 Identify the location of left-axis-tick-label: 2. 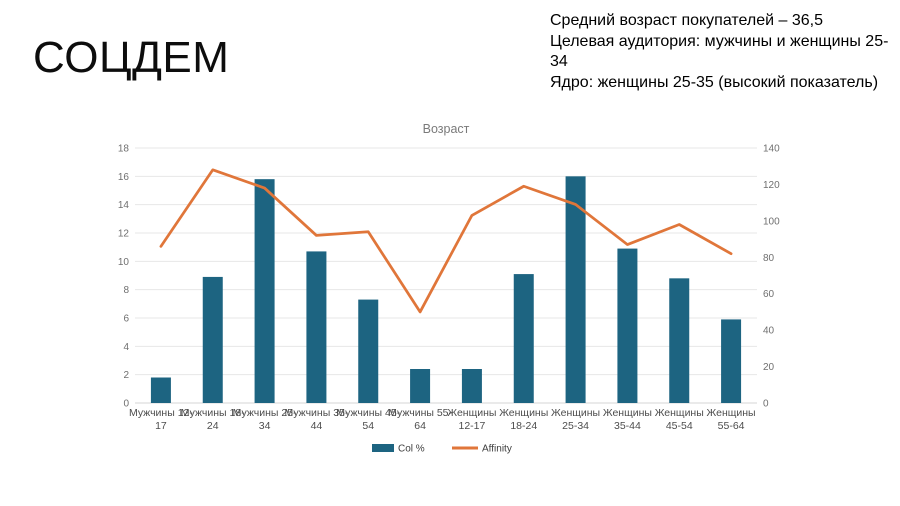
(126, 375).